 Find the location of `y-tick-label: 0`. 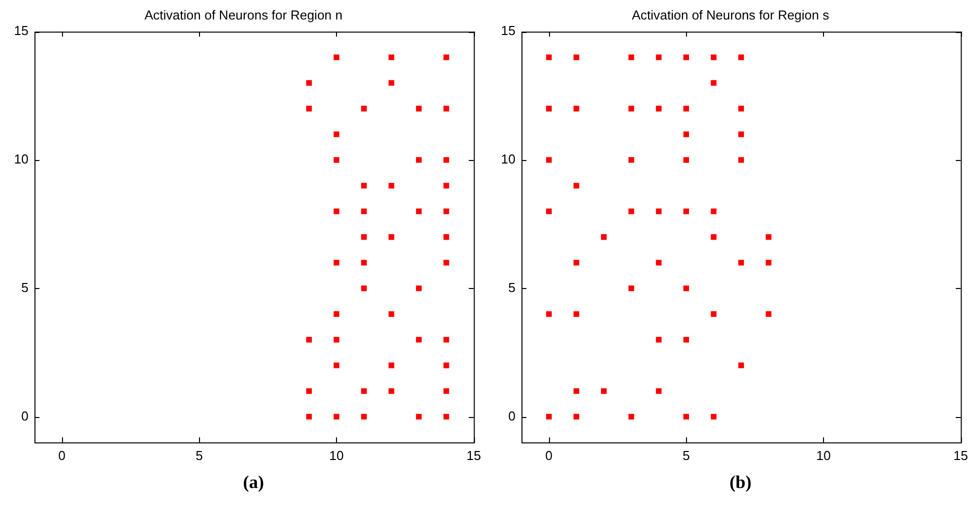

y-tick-label: 0 is located at coordinates (24, 416).